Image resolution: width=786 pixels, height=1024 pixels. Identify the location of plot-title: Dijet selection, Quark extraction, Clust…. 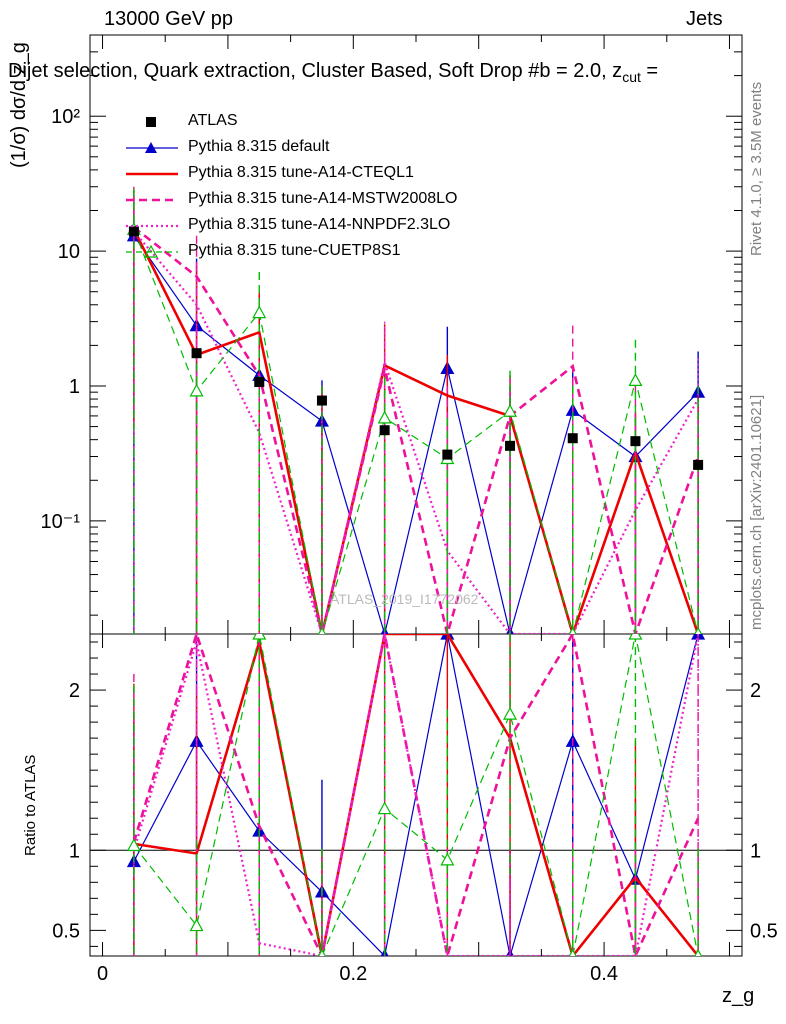
(333, 72).